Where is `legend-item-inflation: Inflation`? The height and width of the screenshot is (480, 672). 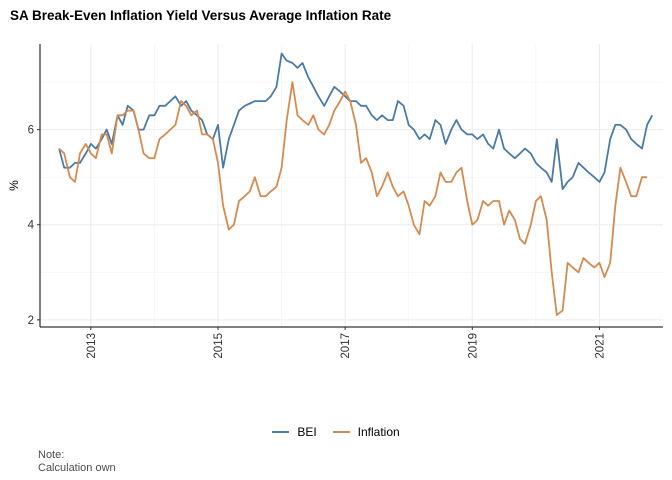
legend-item-inflation: Inflation is located at coordinates (366, 432).